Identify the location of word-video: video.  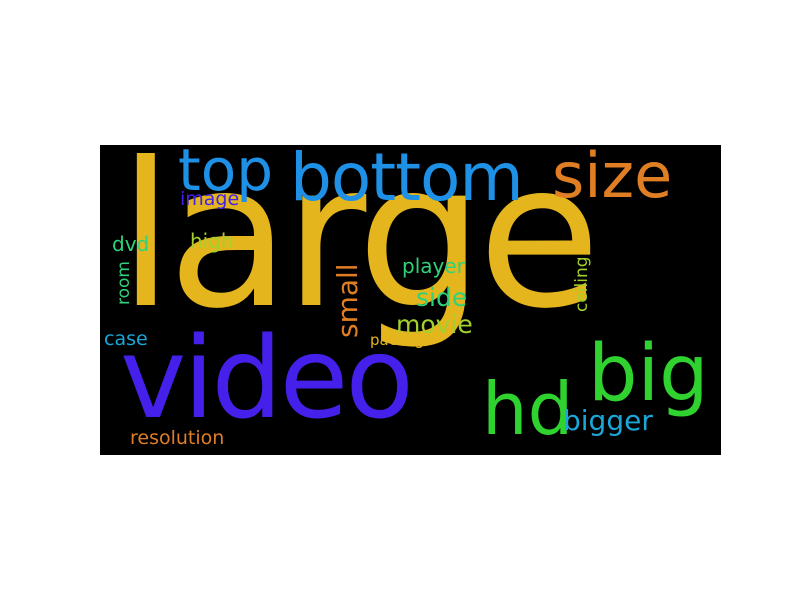
(267, 379).